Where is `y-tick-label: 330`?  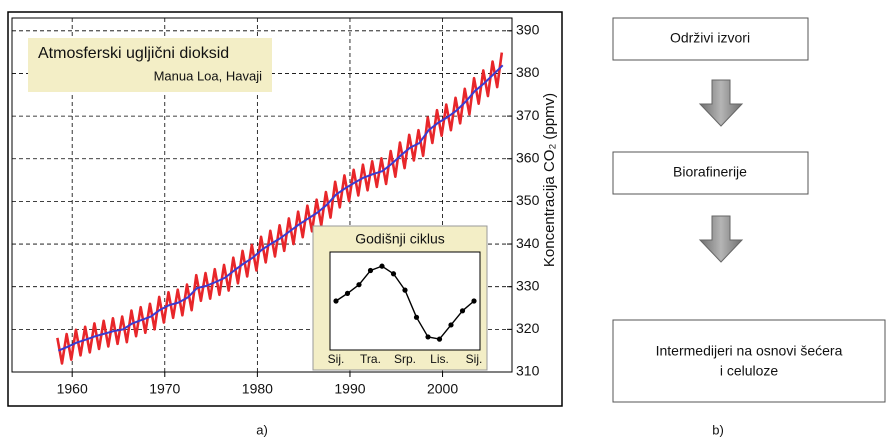
y-tick-label: 330 is located at coordinates (528, 285).